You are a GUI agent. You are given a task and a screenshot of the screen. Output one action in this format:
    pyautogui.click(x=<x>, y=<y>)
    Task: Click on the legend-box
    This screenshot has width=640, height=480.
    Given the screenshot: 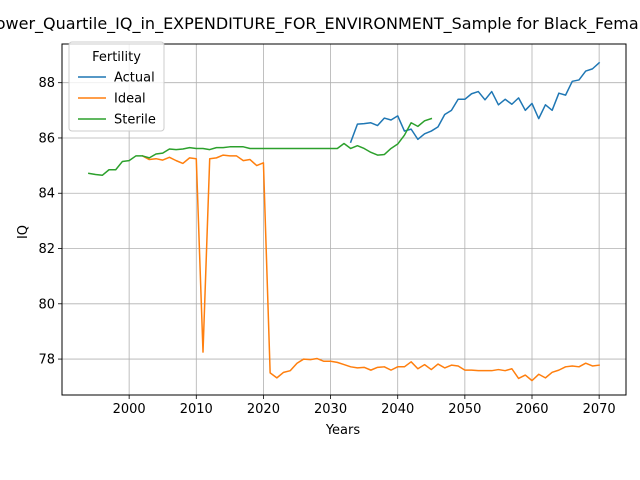 What is the action you would take?
    pyautogui.click(x=116, y=86)
    